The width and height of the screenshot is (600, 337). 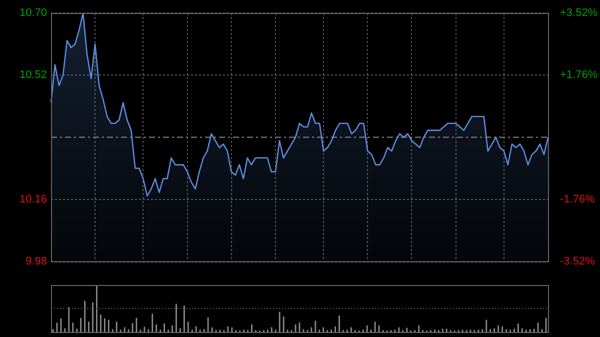 I want to click on y2-tick-label: -3.52%, so click(x=578, y=261).